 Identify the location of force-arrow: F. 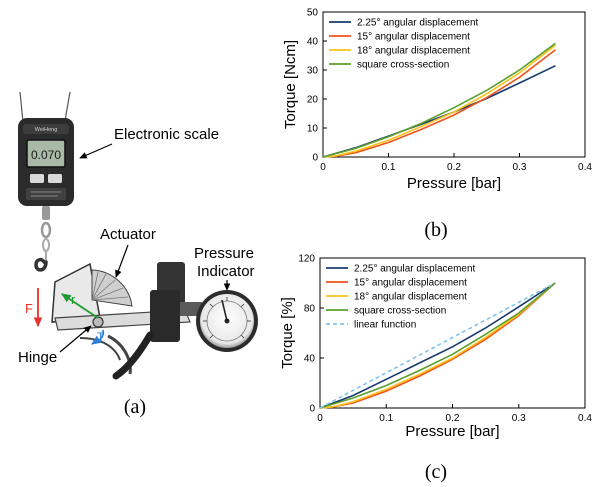
(34, 308).